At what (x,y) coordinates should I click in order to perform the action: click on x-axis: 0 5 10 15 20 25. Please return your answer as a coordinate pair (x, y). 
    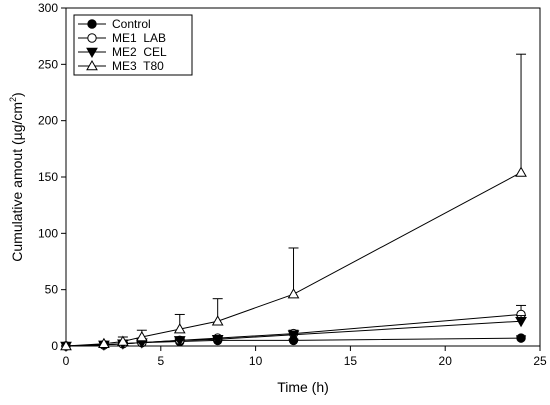
    Looking at the image, I should click on (305, 357).